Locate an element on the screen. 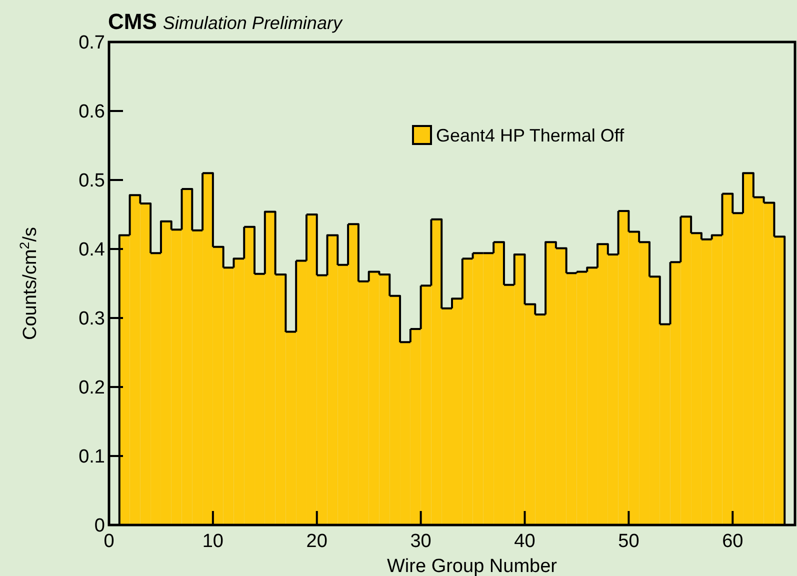 The width and height of the screenshot is (797, 576). x-tick-label: 30 is located at coordinates (421, 541).